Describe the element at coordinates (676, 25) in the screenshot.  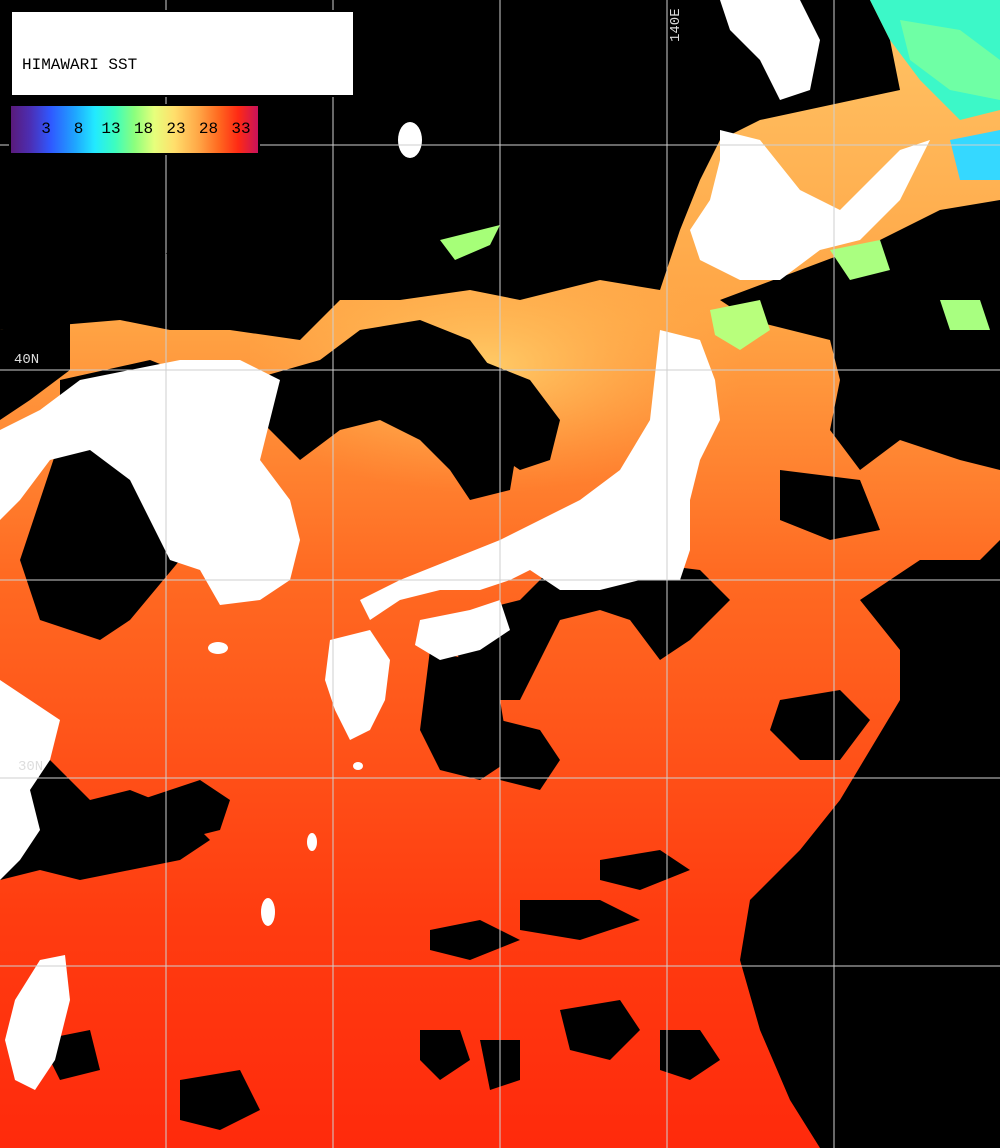
I see `longitude-label-140e: 140E` at that location.